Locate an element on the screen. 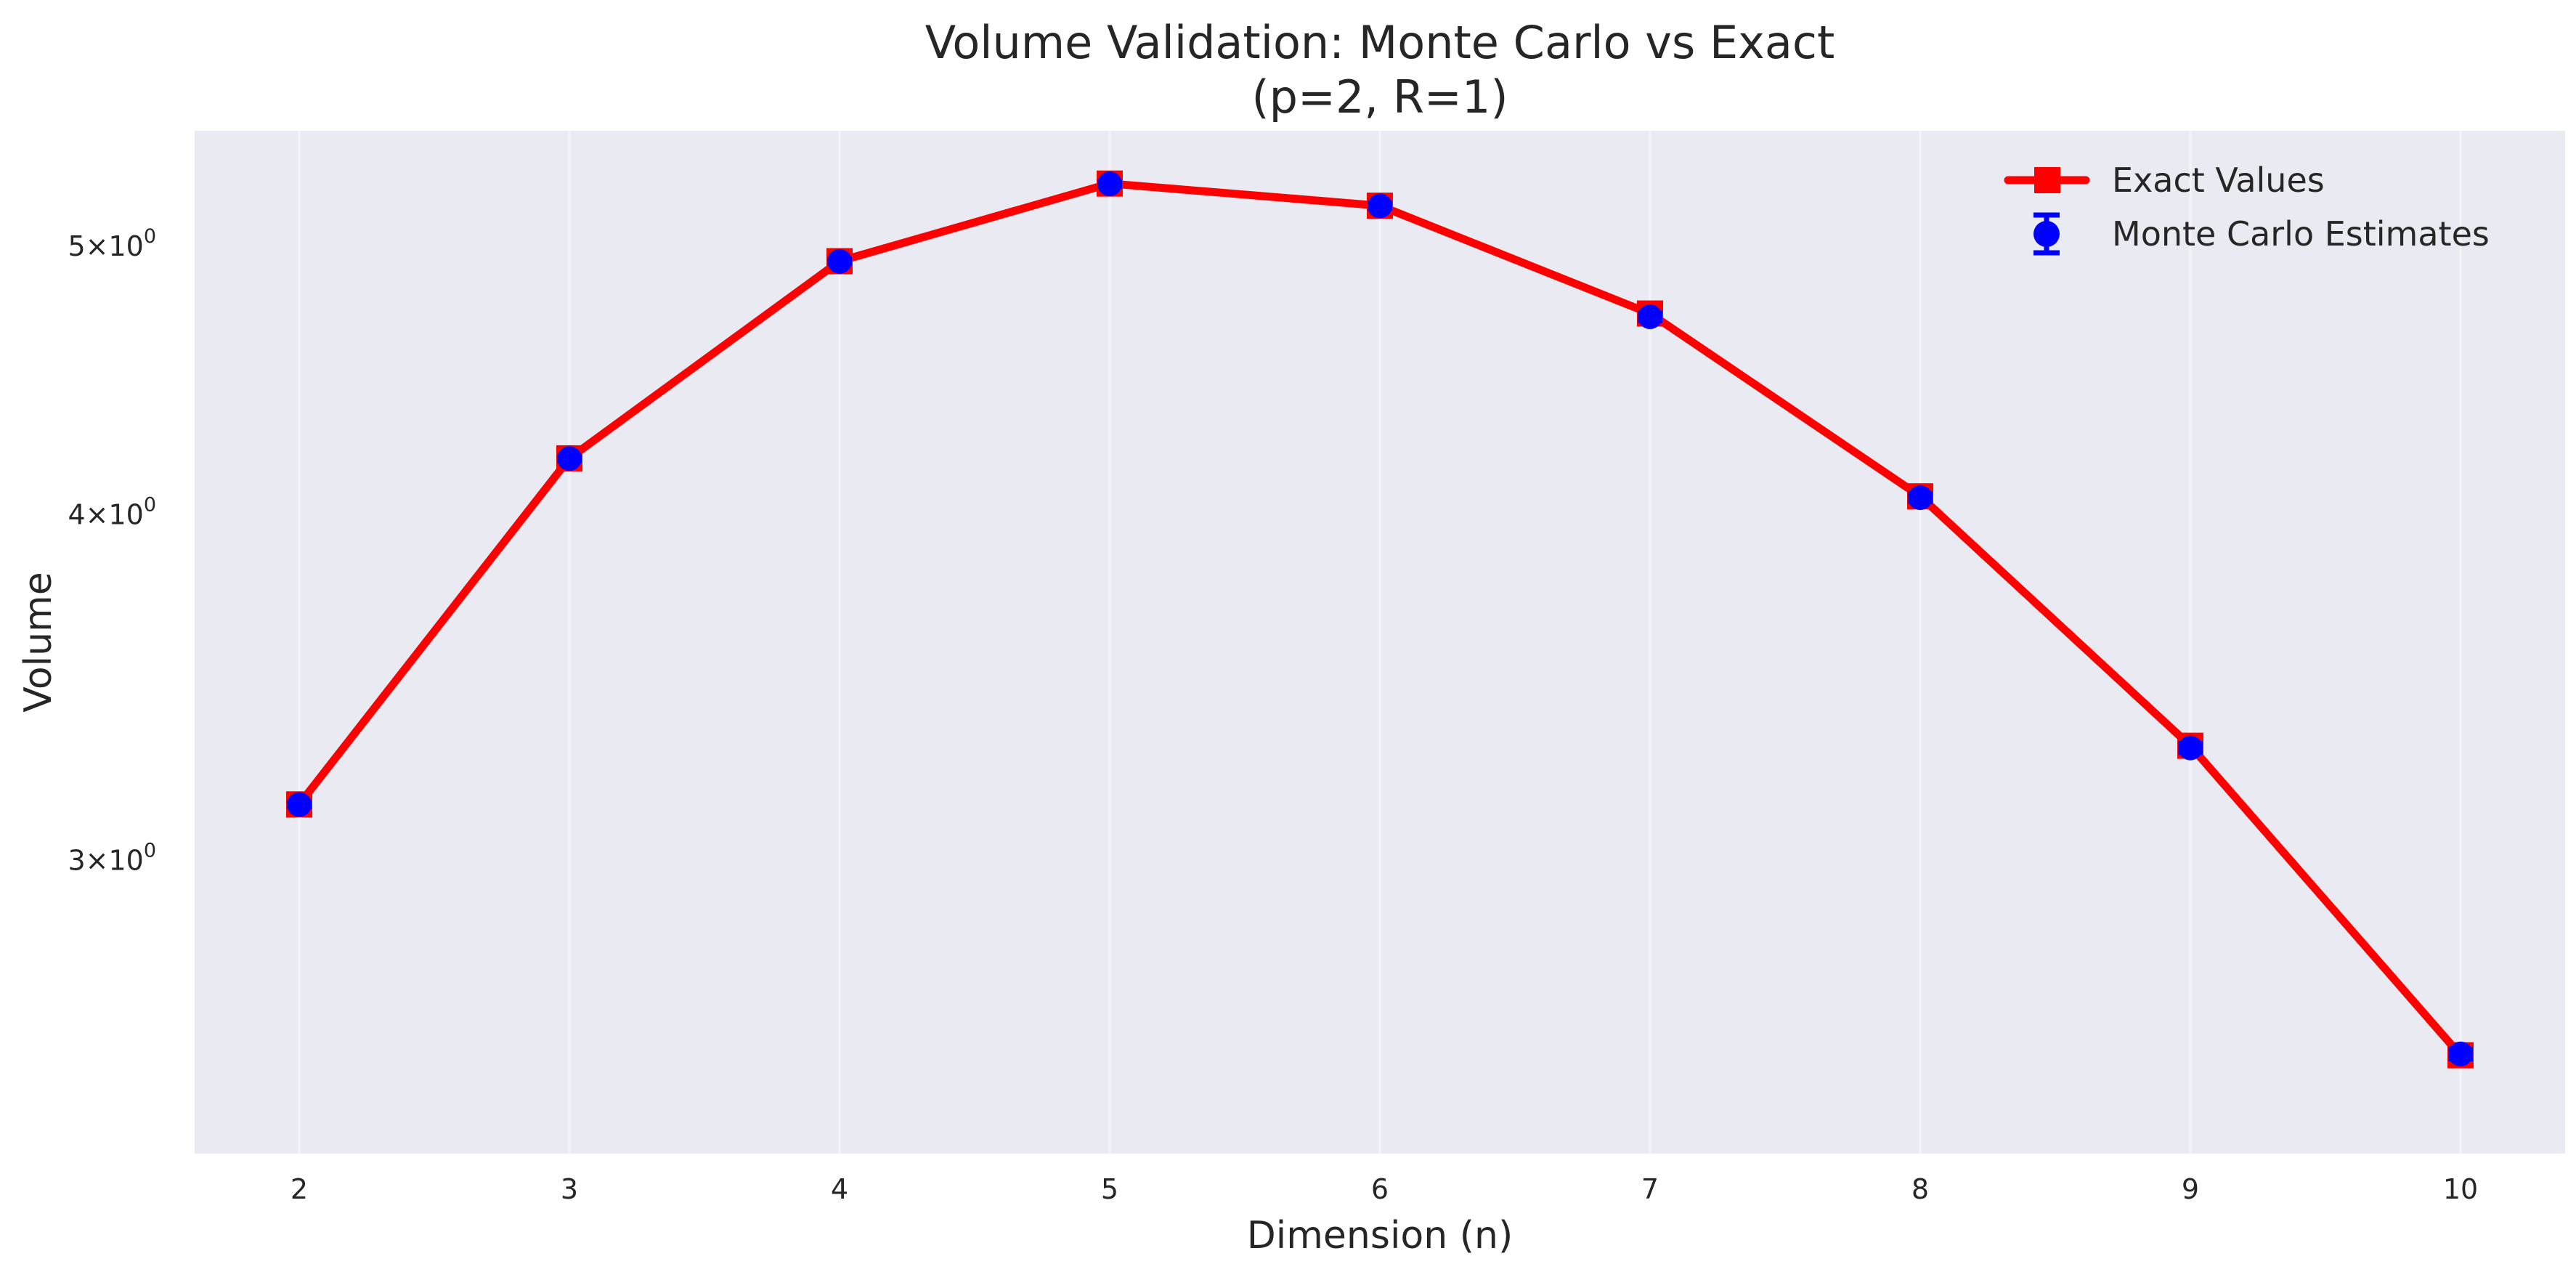 This screenshot has height=1280, width=2576. legend: Exact Values Monte Carlo Estimates is located at coordinates (2247, 208).